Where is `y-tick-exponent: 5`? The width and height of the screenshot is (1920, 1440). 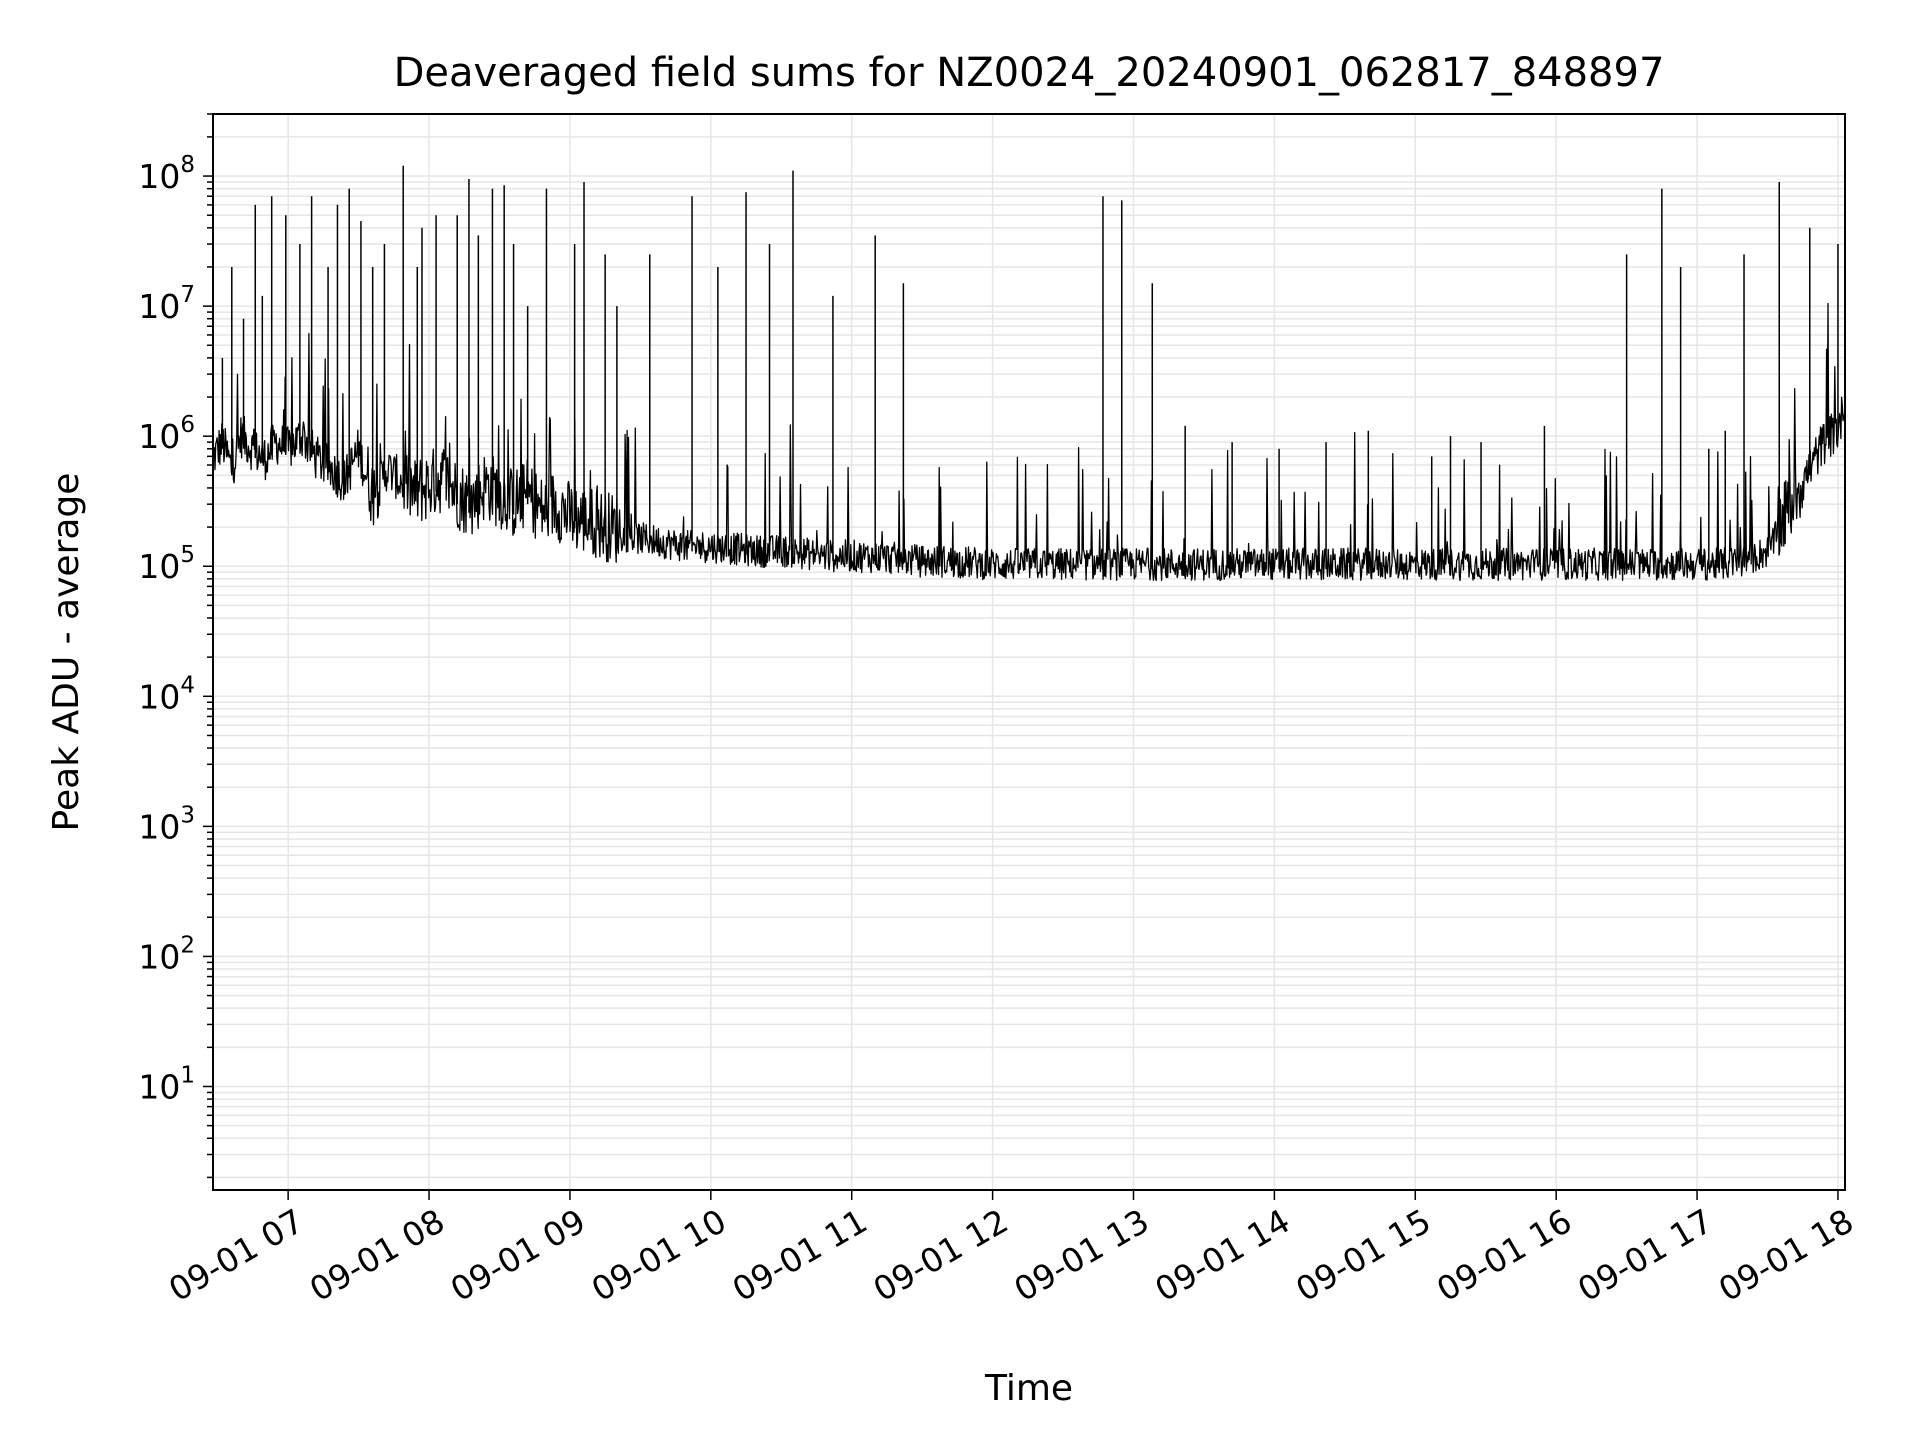 y-tick-exponent: 5 is located at coordinates (187, 555).